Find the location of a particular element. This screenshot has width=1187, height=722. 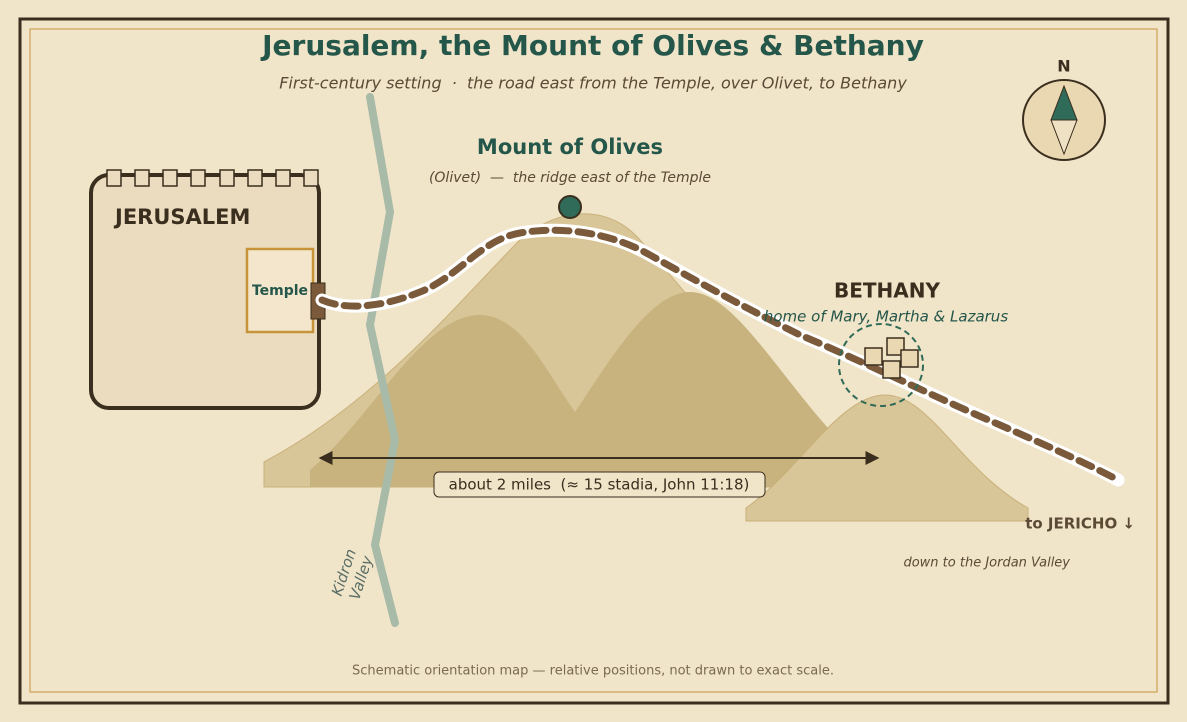

mount-note: (Olivet) — the ridge east of the Temple is located at coordinates (570, 178).